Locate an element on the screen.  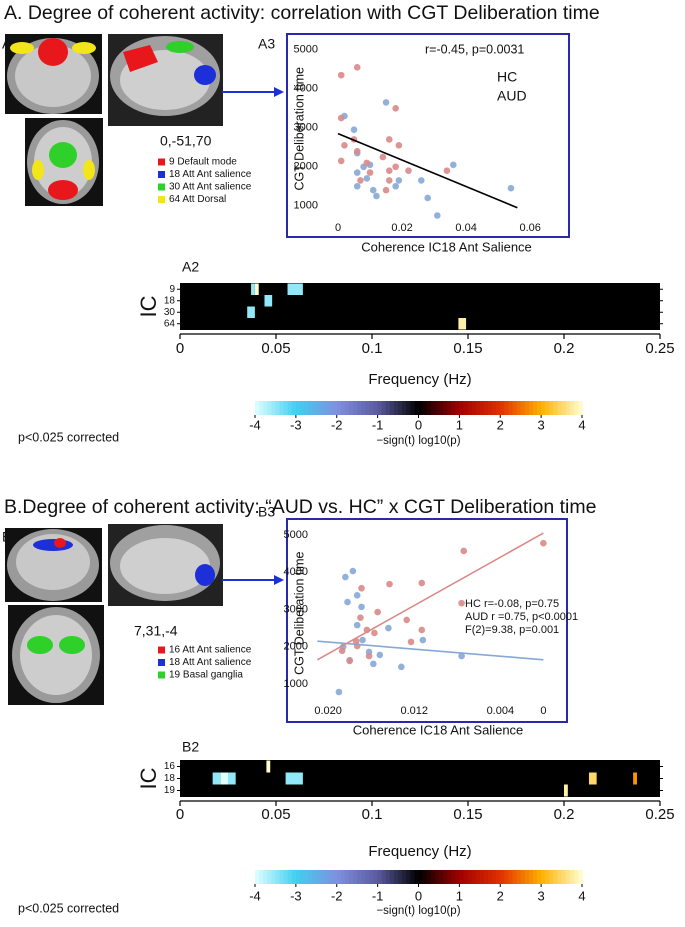
x-tick-label: 0.25 is located at coordinates (659, 814).